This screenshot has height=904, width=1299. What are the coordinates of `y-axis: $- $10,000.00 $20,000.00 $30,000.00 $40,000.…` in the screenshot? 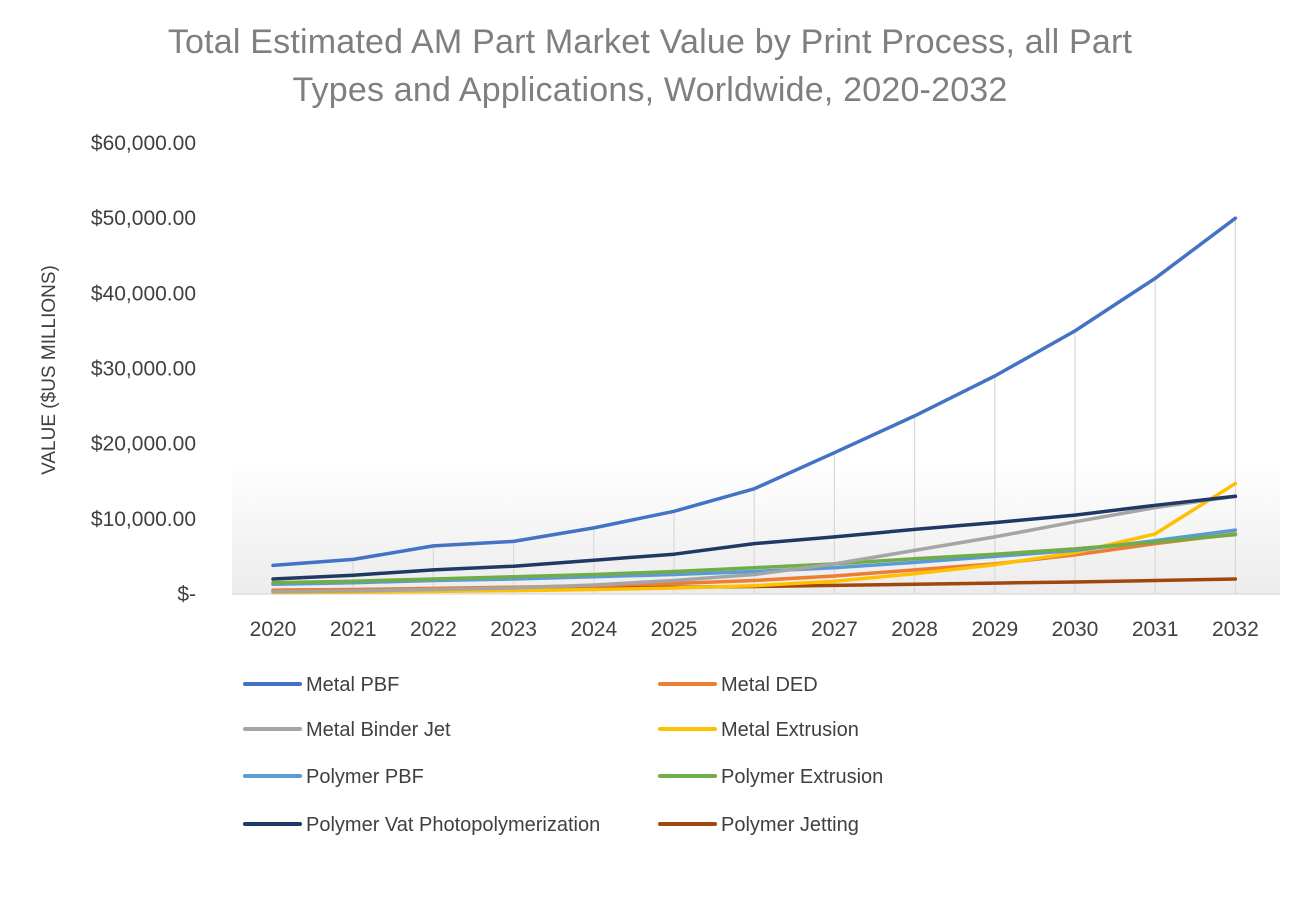 It's located at (143, 369).